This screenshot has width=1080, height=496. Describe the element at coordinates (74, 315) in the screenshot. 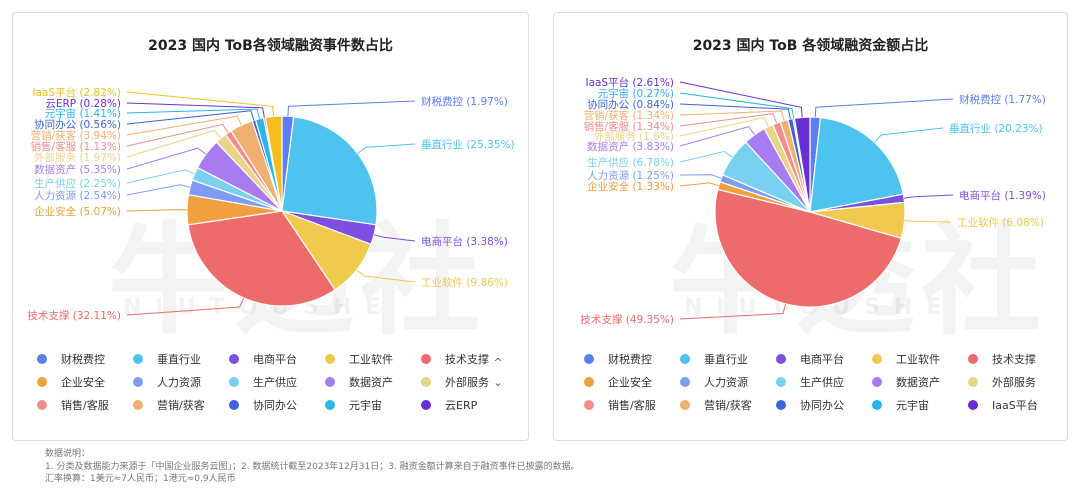

I see `slice-label: 技术支撑 (32.11%)` at that location.